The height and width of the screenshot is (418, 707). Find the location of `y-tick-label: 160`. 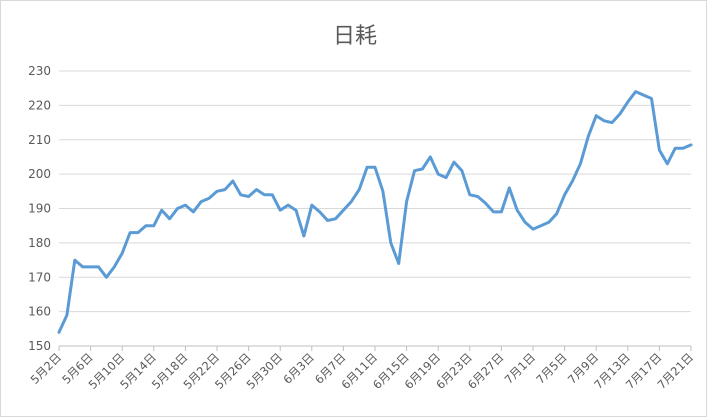

y-tick-label: 160 is located at coordinates (39, 312).